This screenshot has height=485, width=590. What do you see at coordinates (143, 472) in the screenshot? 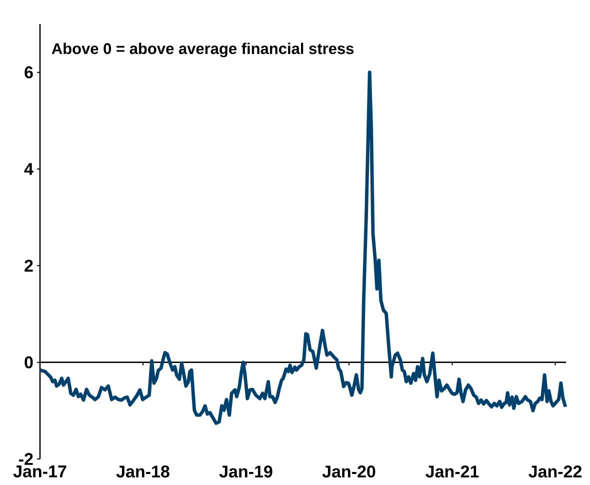
I see `x-tick-label: Jan-18` at bounding box center [143, 472].